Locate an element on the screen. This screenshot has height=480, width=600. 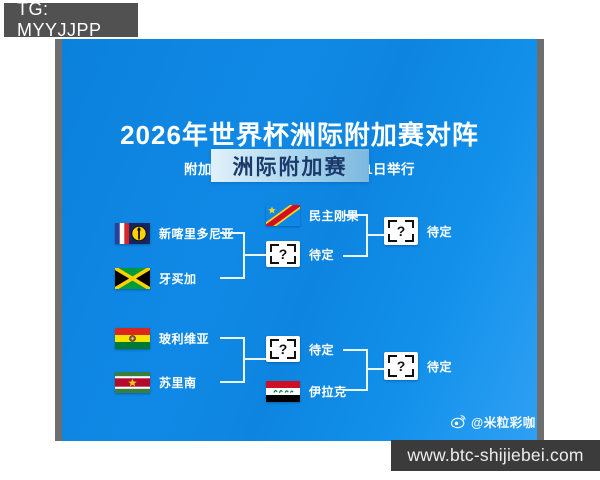
team-label: 苏里南 is located at coordinates (178, 382).